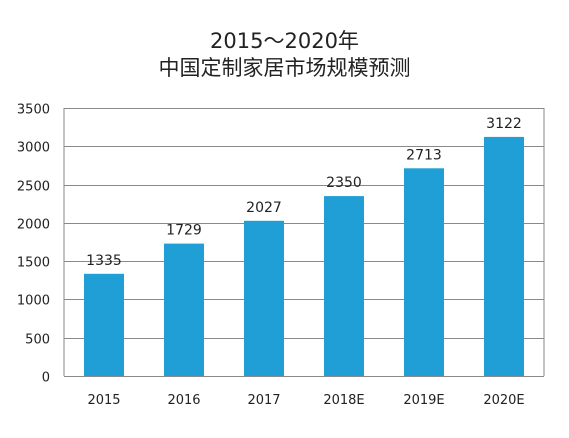 The width and height of the screenshot is (569, 438). What do you see at coordinates (263, 400) in the screenshot?
I see `x-tick-label: 2017` at bounding box center [263, 400].